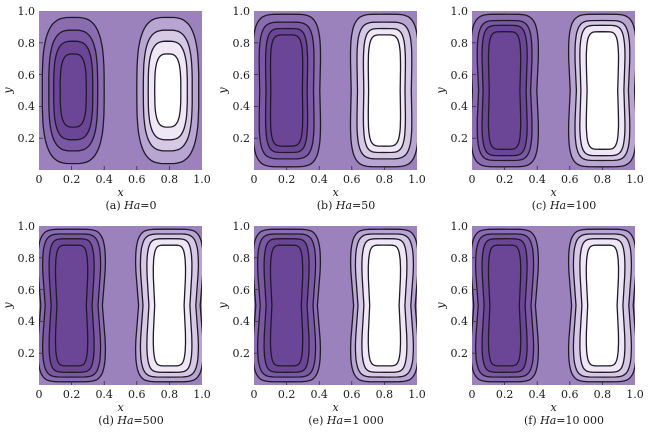  I want to click on panel-caption: (b) Ha=50, so click(346, 206).